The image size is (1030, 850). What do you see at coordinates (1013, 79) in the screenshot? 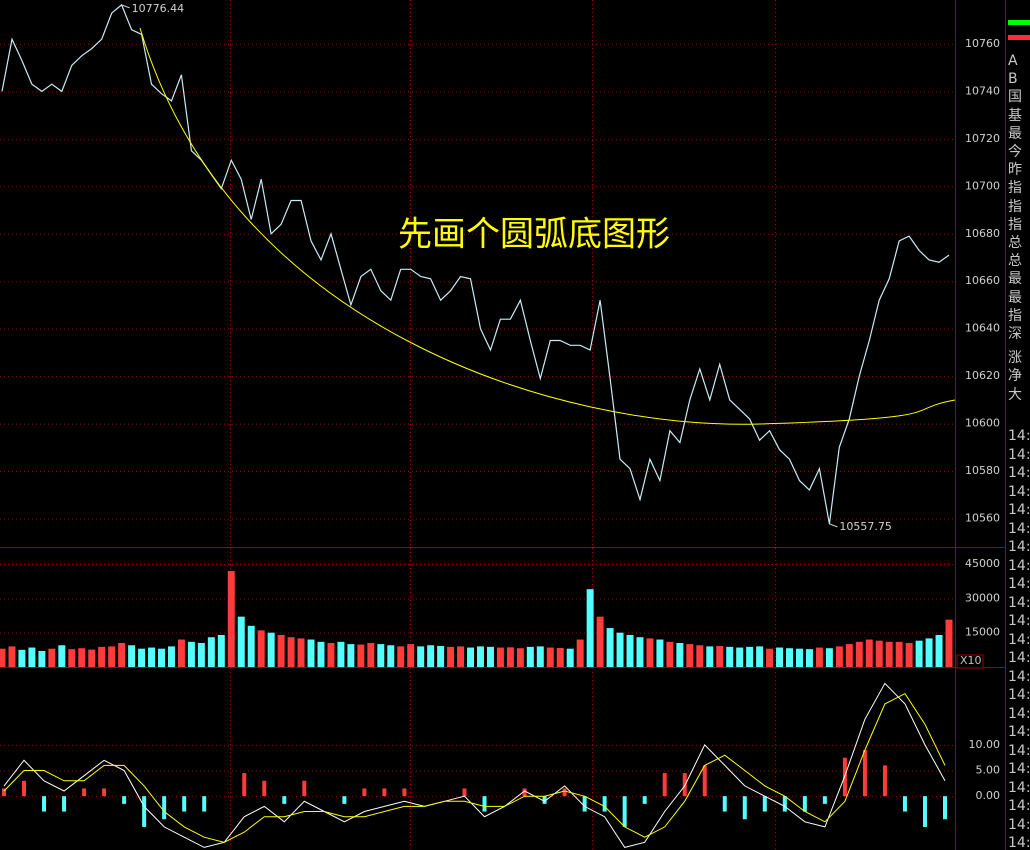
I see `side-label: B` at bounding box center [1013, 79].